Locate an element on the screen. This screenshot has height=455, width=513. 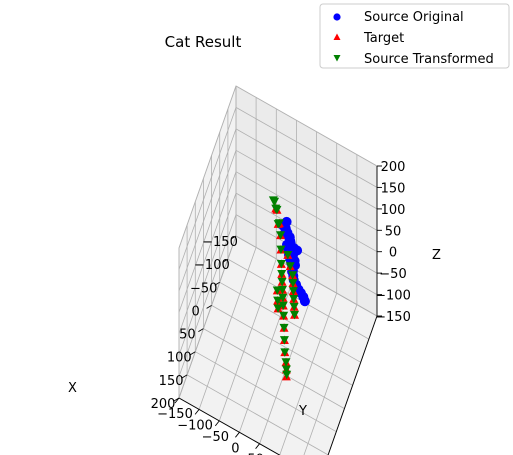
x-tick-label: 150 is located at coordinates (171, 381).